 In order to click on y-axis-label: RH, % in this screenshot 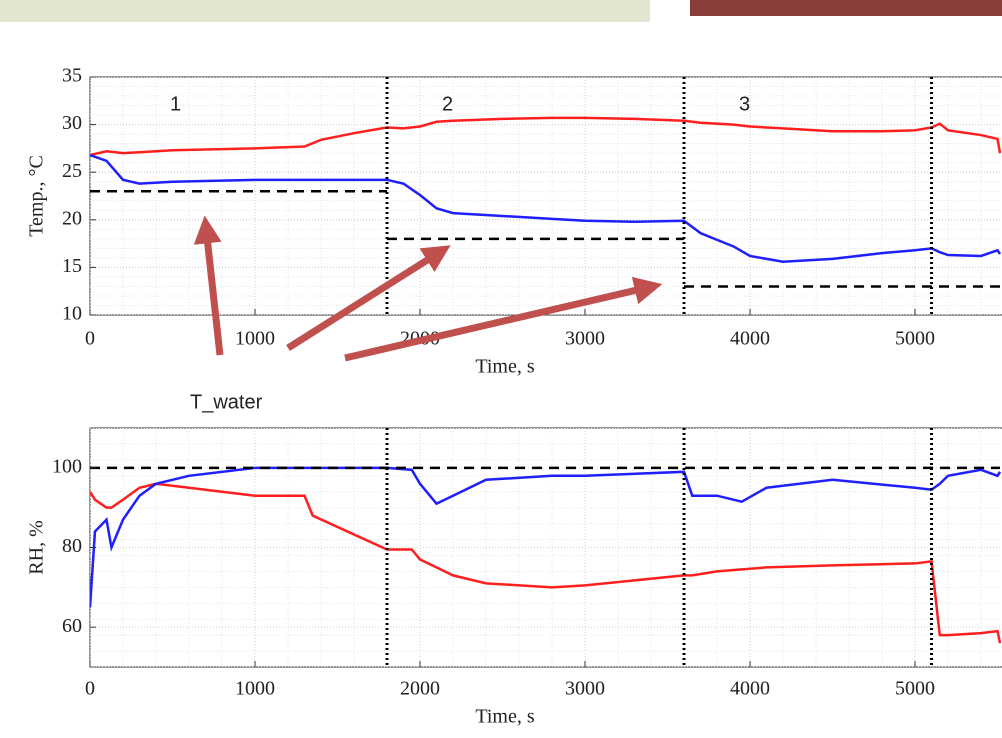, I will do `click(37, 547)`.